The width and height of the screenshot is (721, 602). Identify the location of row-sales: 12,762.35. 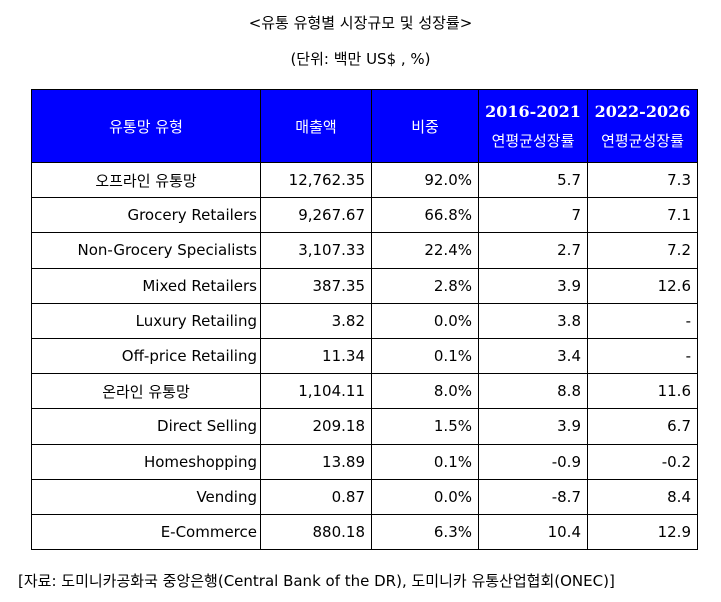
(316, 180).